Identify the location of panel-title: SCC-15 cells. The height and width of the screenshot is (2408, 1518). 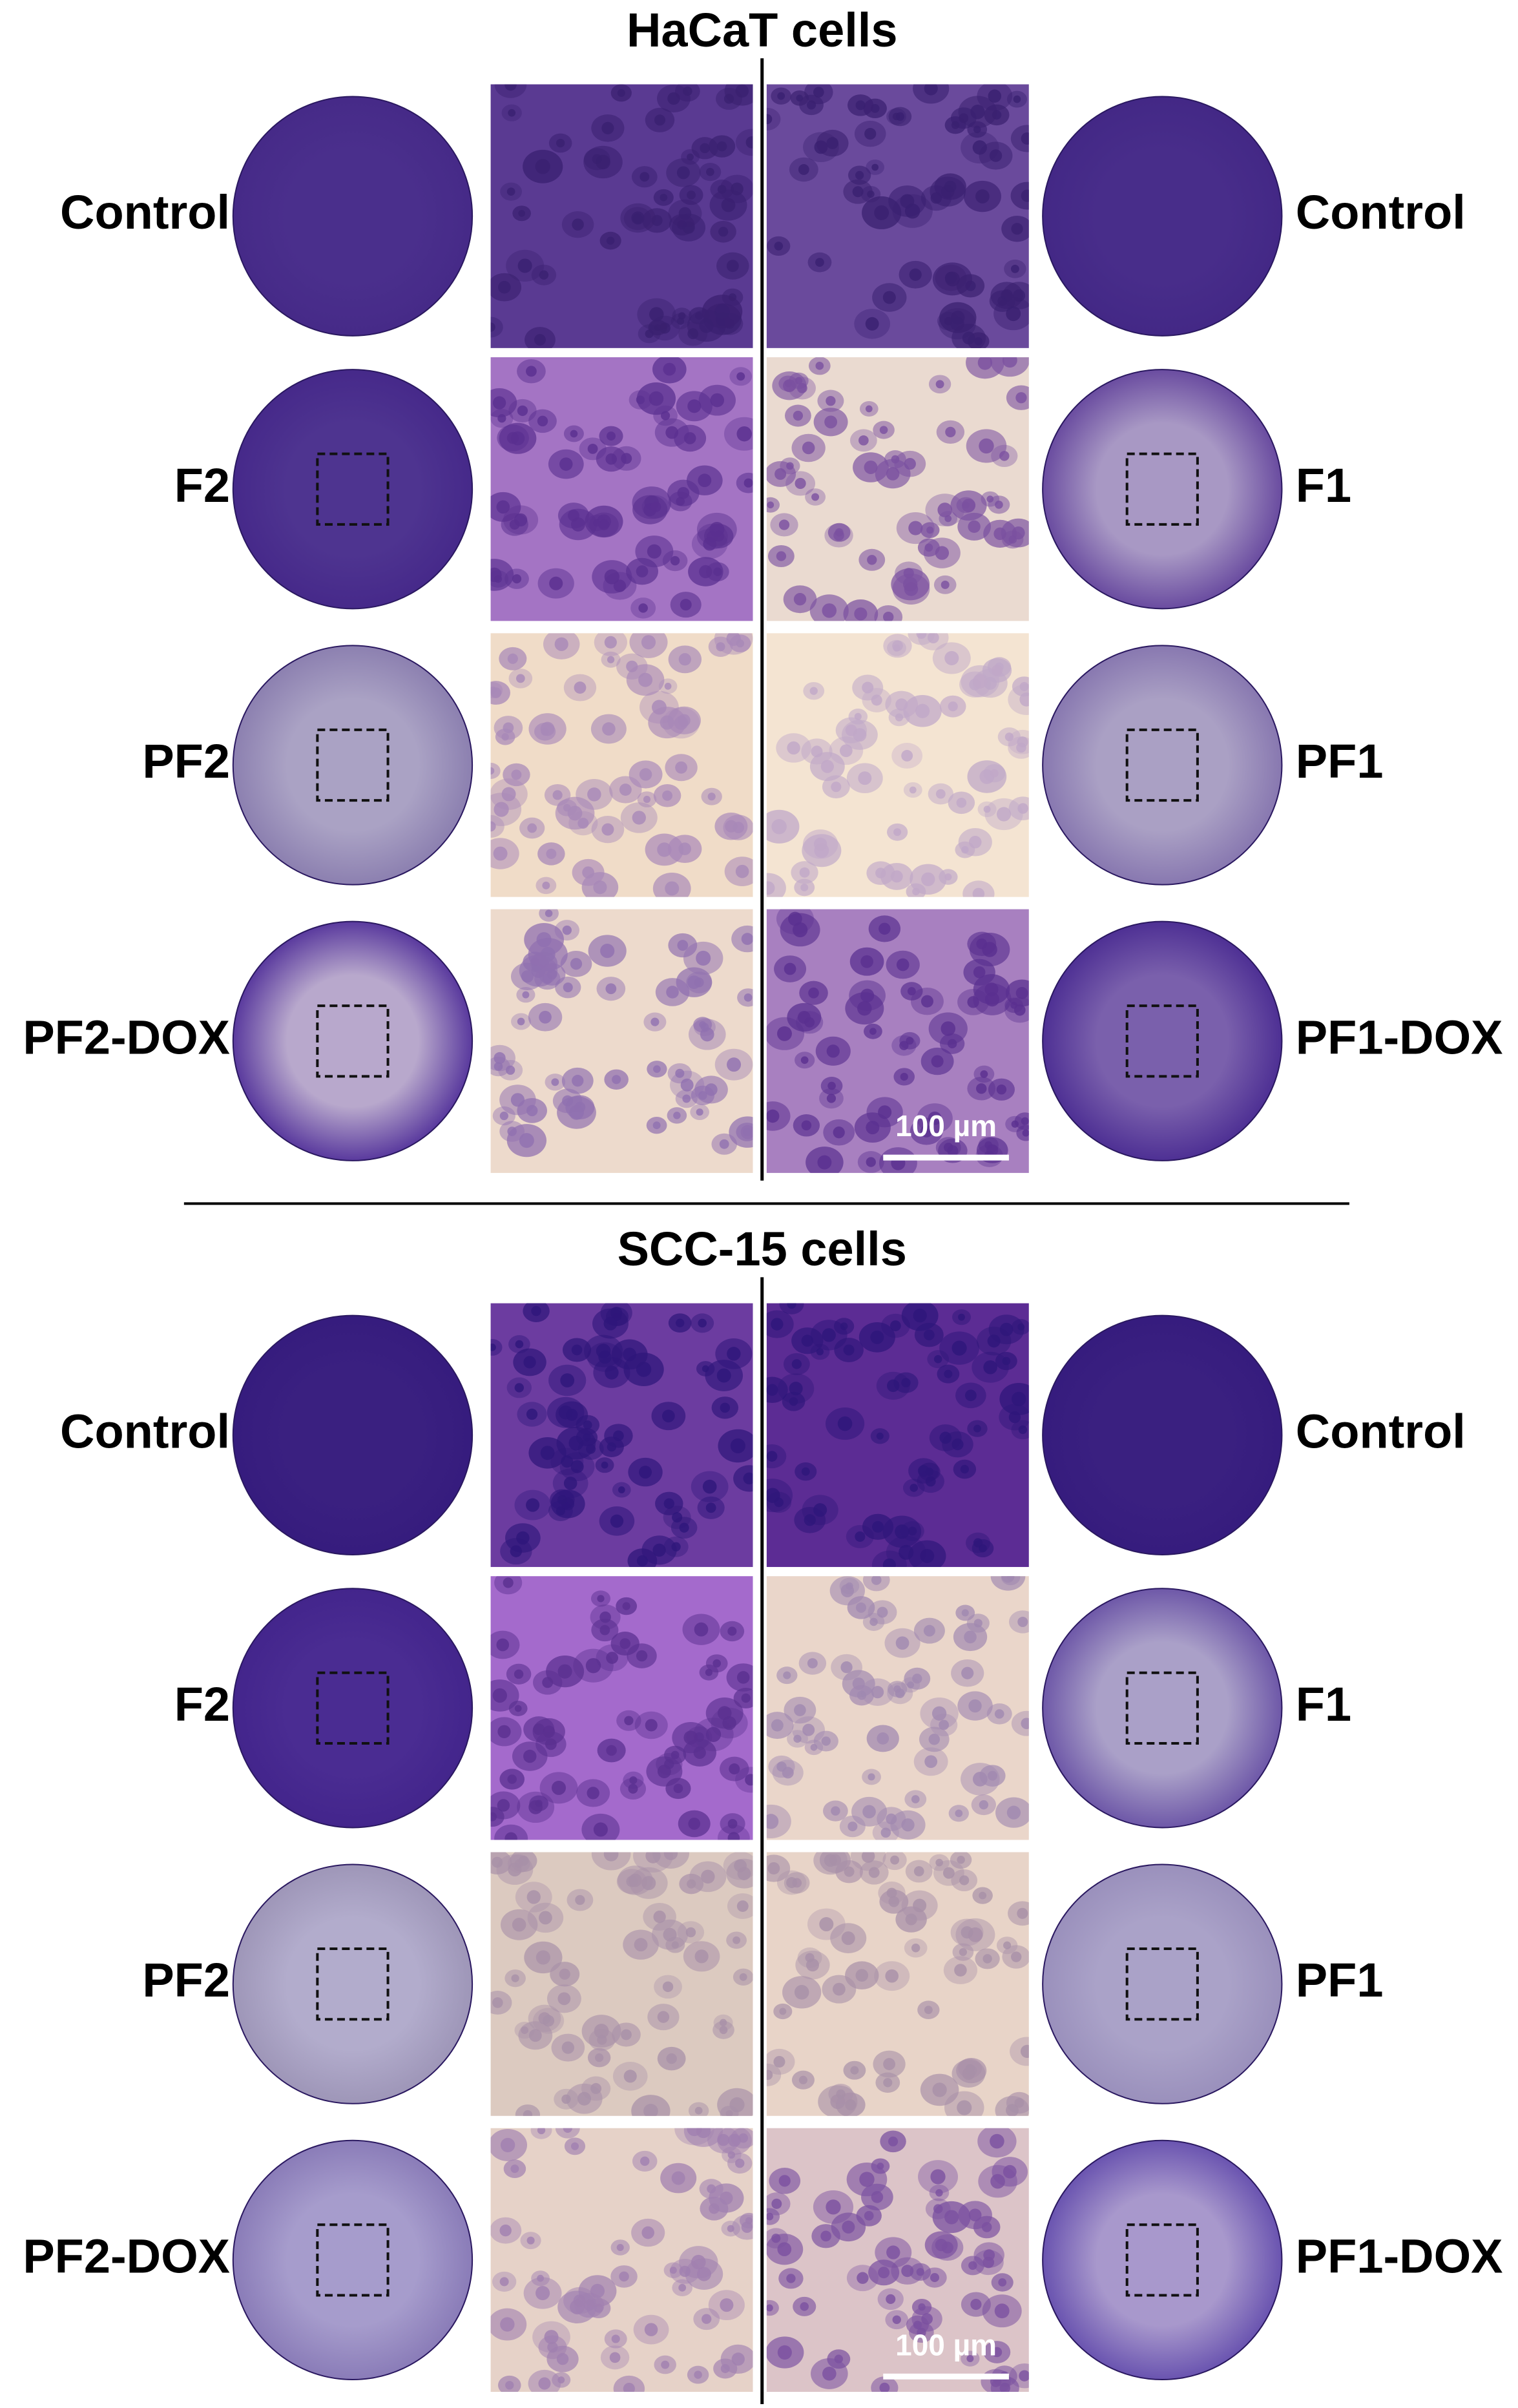
(762, 1249).